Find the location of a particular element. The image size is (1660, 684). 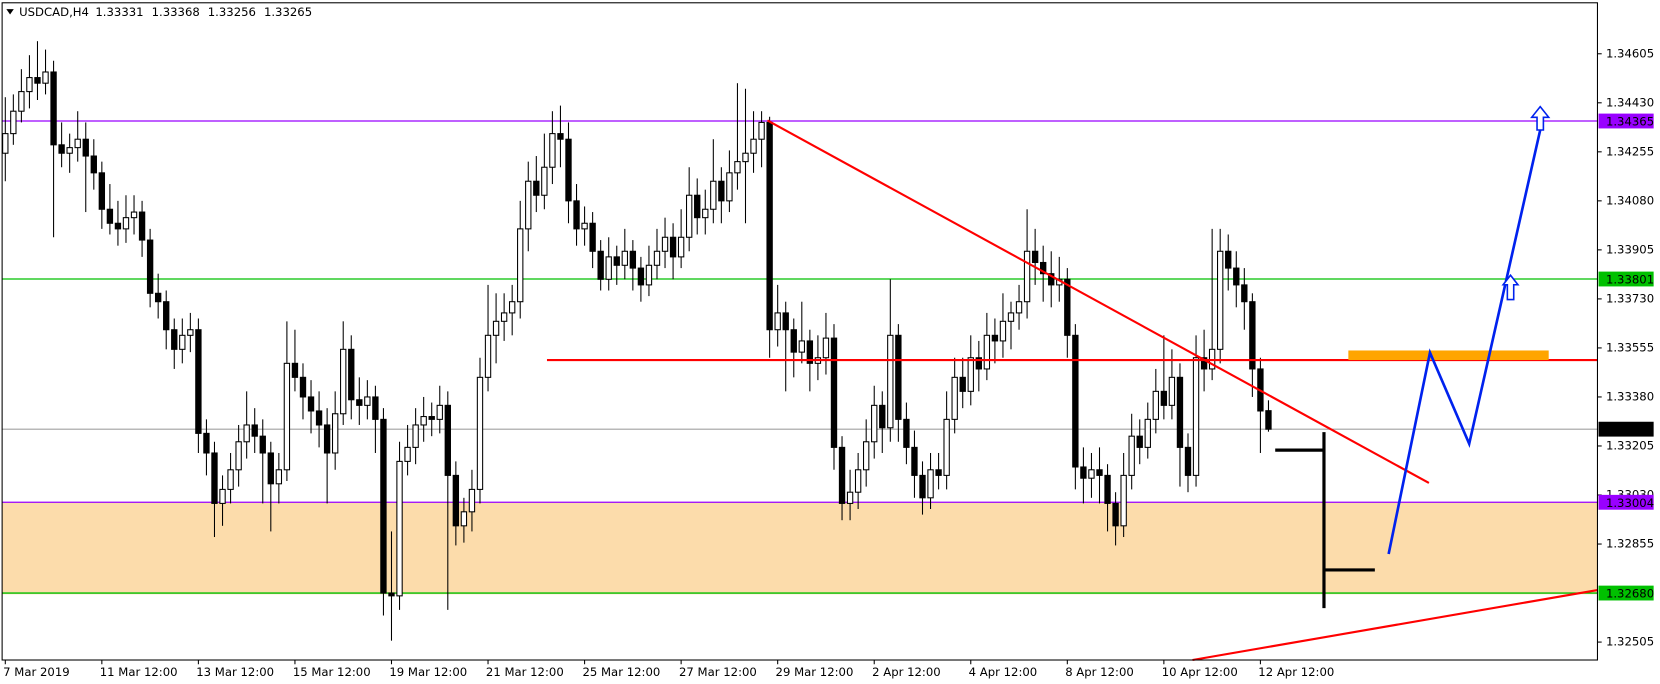

price-tag-label: 1.33004 is located at coordinates (1630, 503).